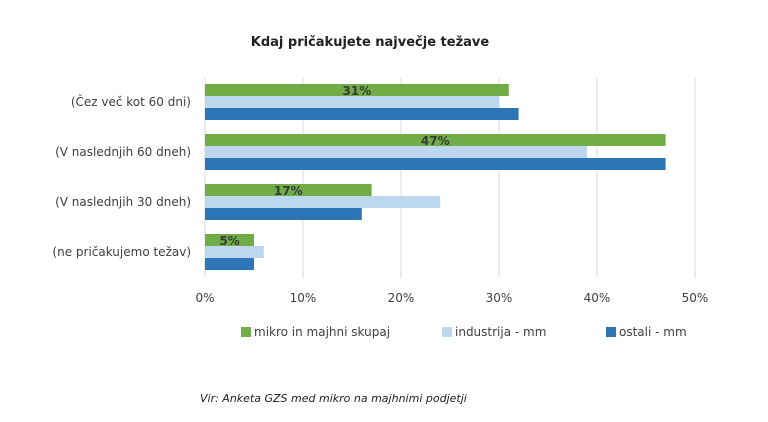  What do you see at coordinates (370, 42) in the screenshot?
I see `chart-title: Kdaj pričakujete največje težave` at bounding box center [370, 42].